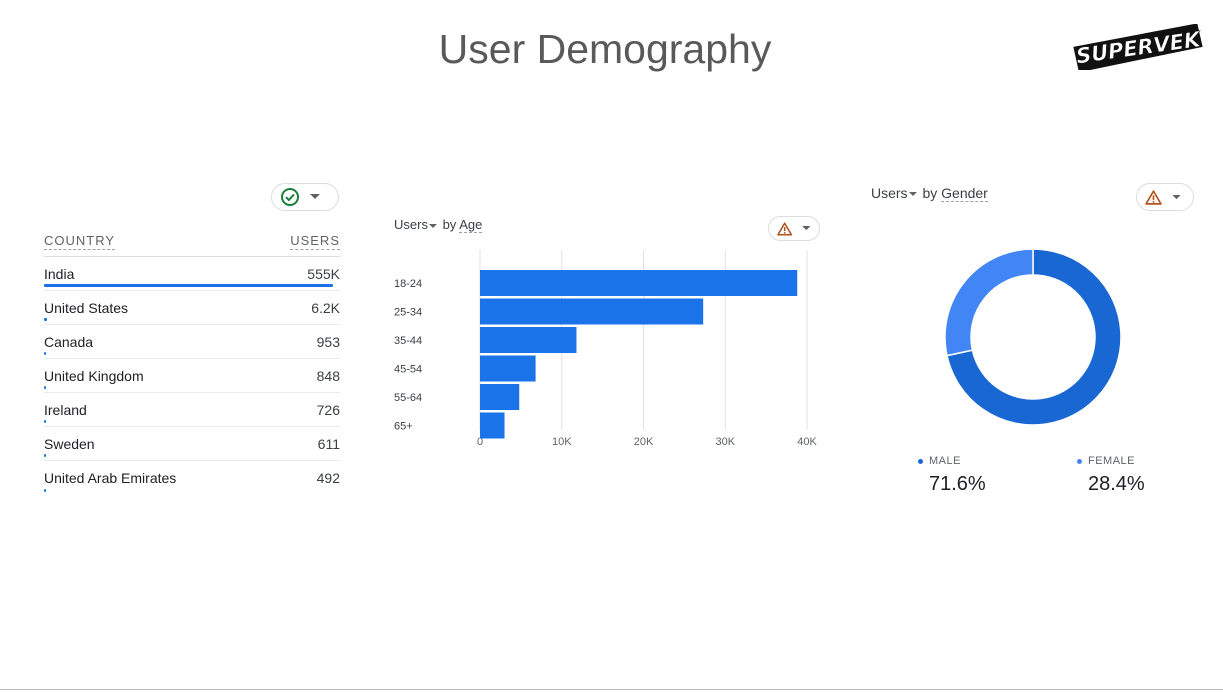  Describe the element at coordinates (1112, 461) in the screenshot. I see `female-label: FEMALE` at that location.